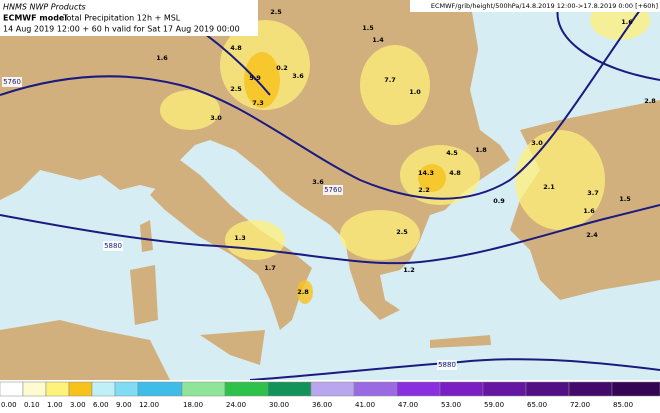 The image size is (660, 413). Describe the element at coordinates (424, 190) in the screenshot. I see `precip-label: 2.2` at that location.